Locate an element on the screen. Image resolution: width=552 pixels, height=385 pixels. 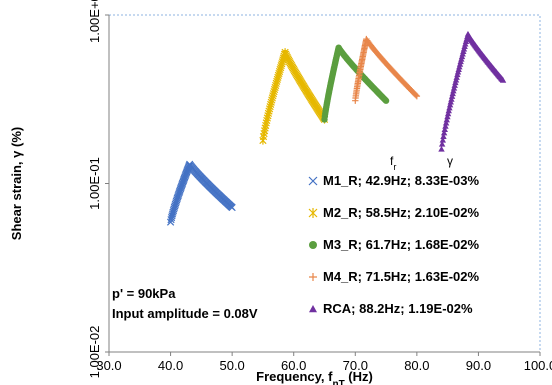
legend-item-0: M1_R; 42.9Hz; 8.33E-03% is located at coordinates (394, 180).